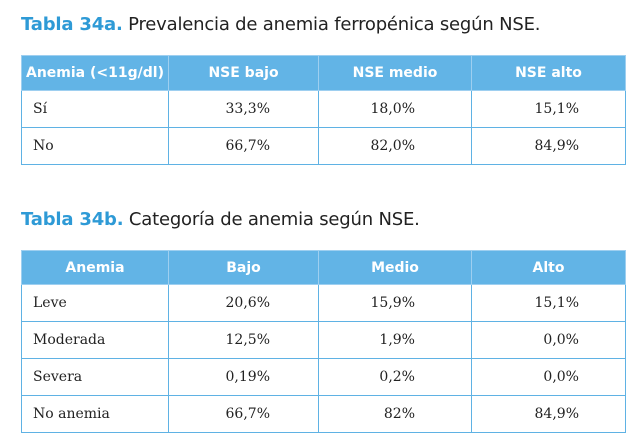 Image resolution: width=641 pixels, height=445 pixels. I want to click on column-header: Anemia (<11g/dl), so click(95, 73).